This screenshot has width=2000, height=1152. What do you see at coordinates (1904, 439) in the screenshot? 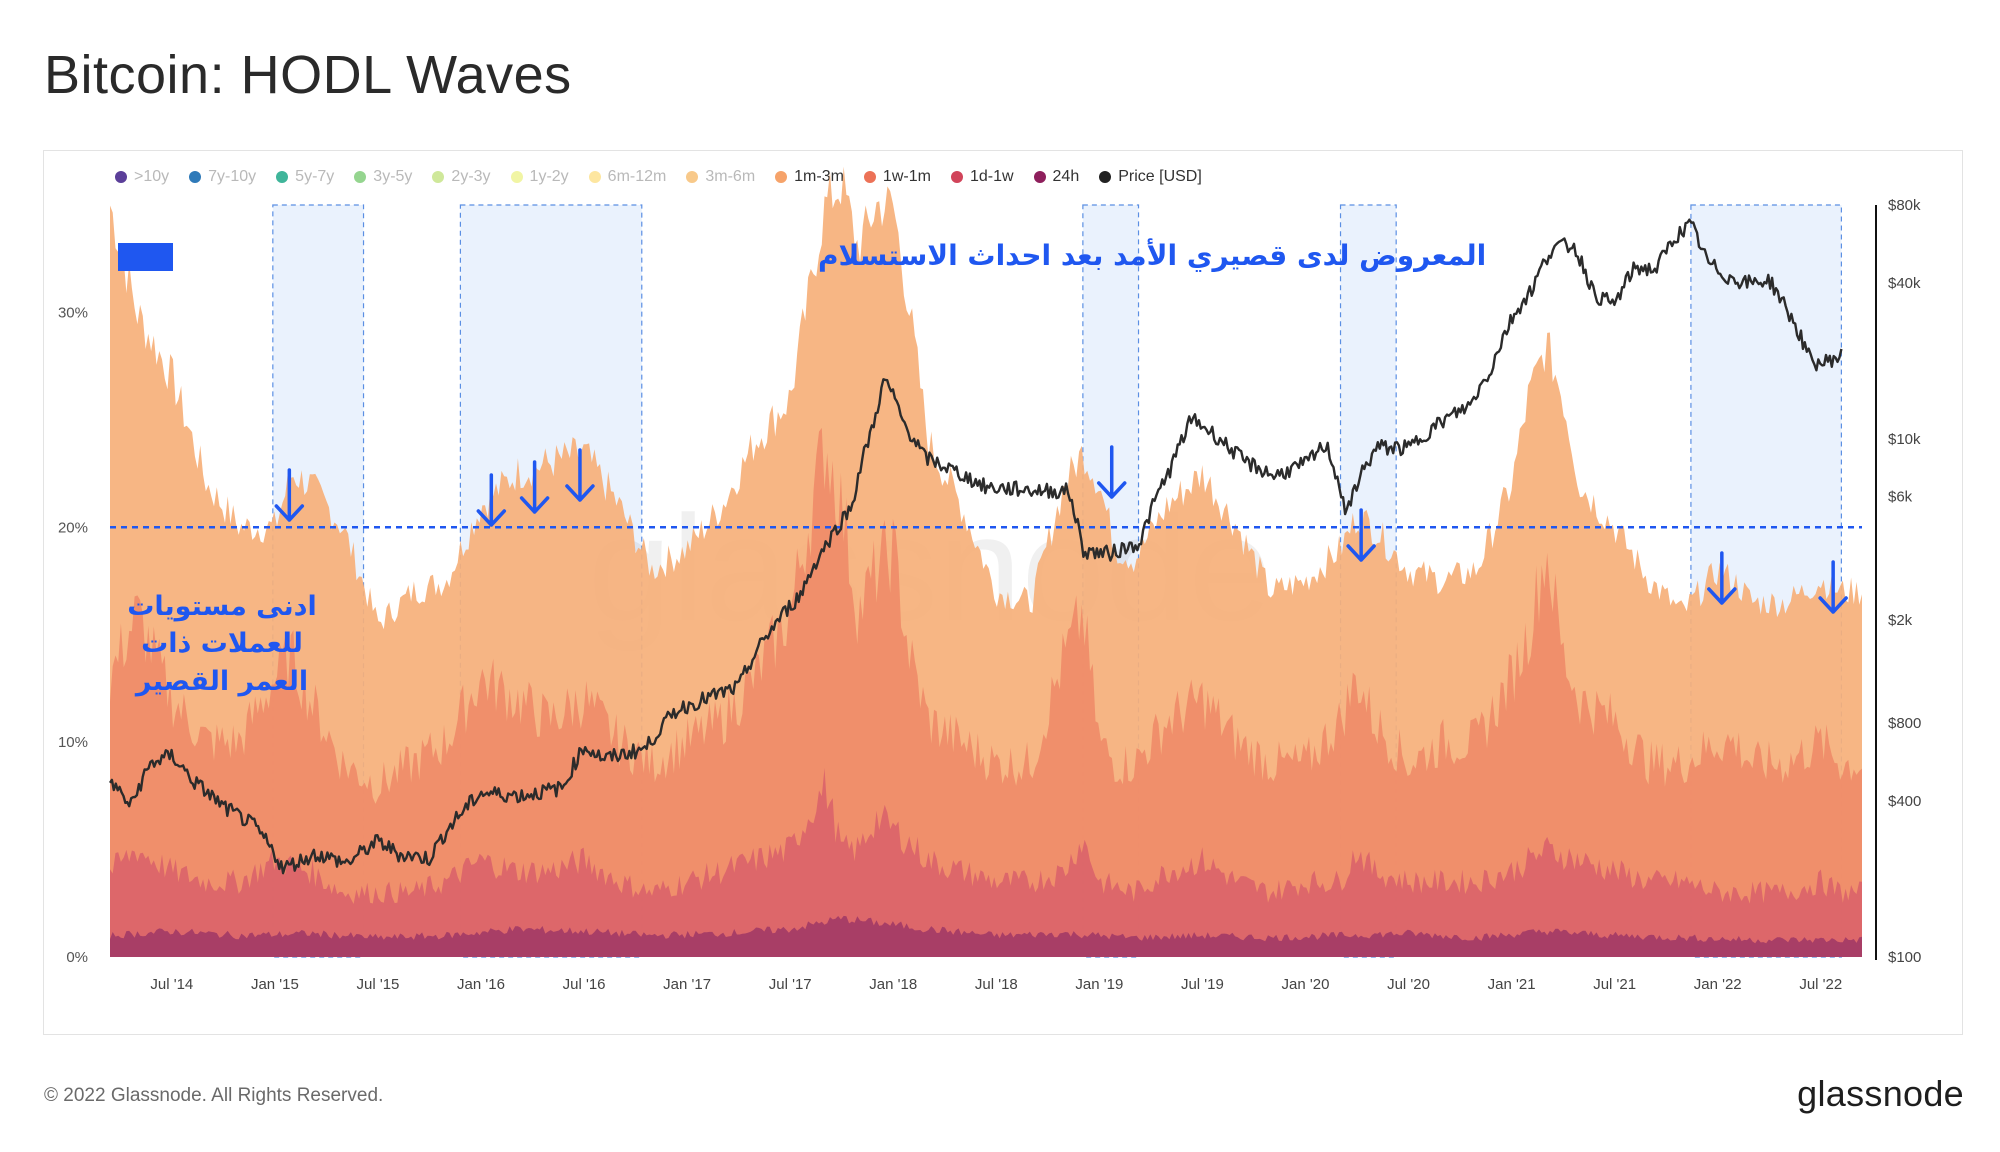
I see `y-right-tick-label: $10k` at bounding box center [1904, 439].